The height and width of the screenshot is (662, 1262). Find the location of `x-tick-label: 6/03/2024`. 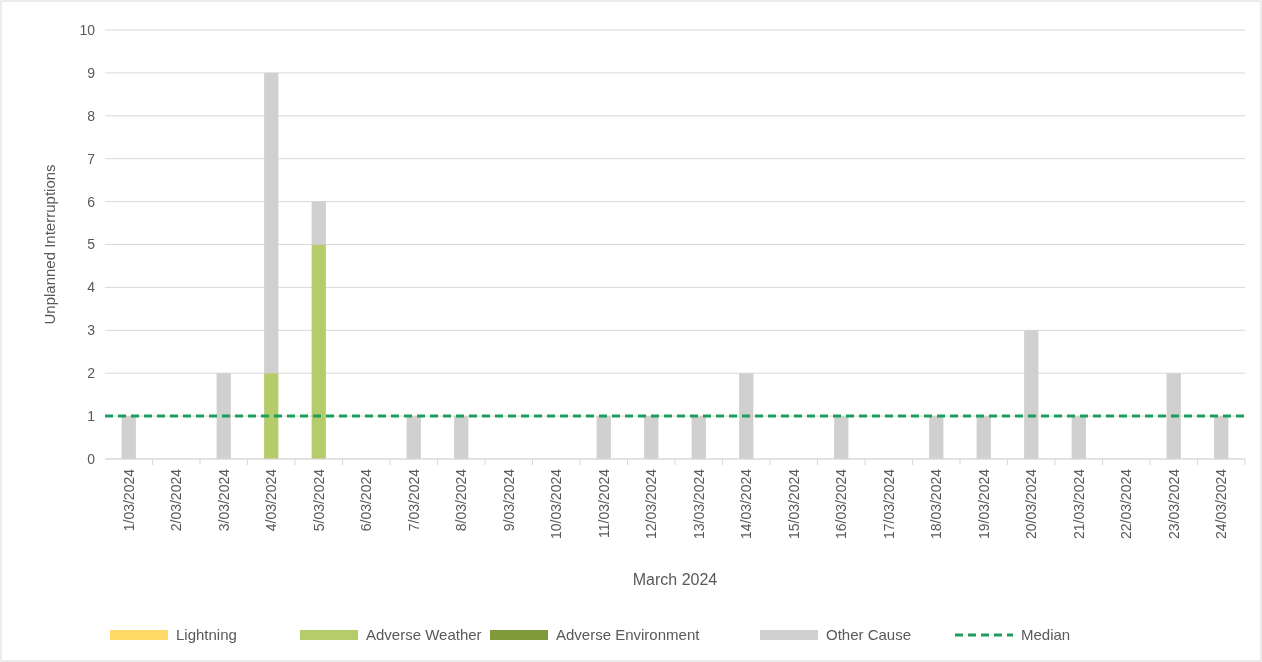

x-tick-label: 6/03/2024 is located at coordinates (366, 500).